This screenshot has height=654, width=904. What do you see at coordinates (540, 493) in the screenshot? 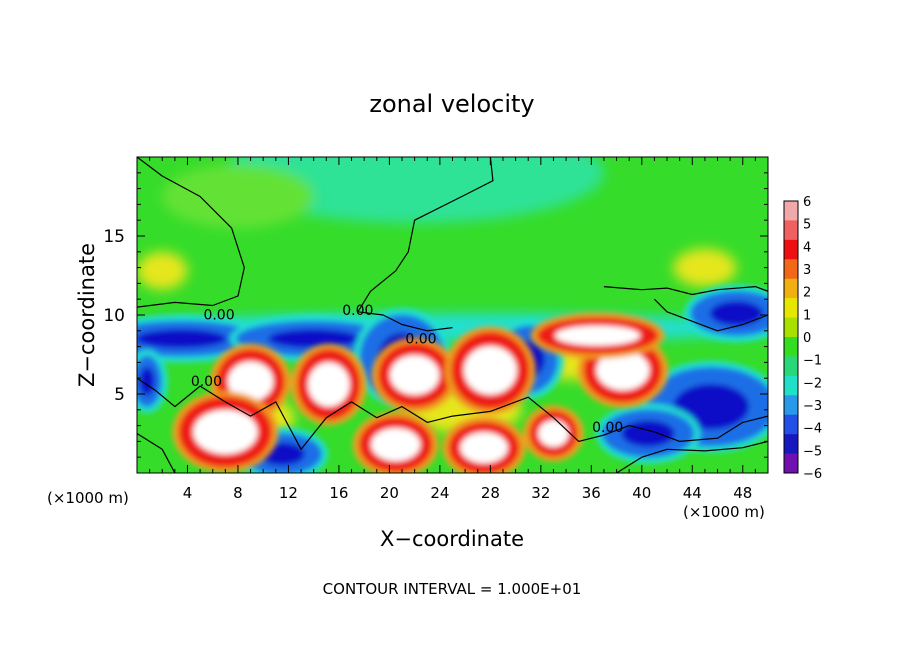
I see `x-tick-label: 32` at bounding box center [540, 493].